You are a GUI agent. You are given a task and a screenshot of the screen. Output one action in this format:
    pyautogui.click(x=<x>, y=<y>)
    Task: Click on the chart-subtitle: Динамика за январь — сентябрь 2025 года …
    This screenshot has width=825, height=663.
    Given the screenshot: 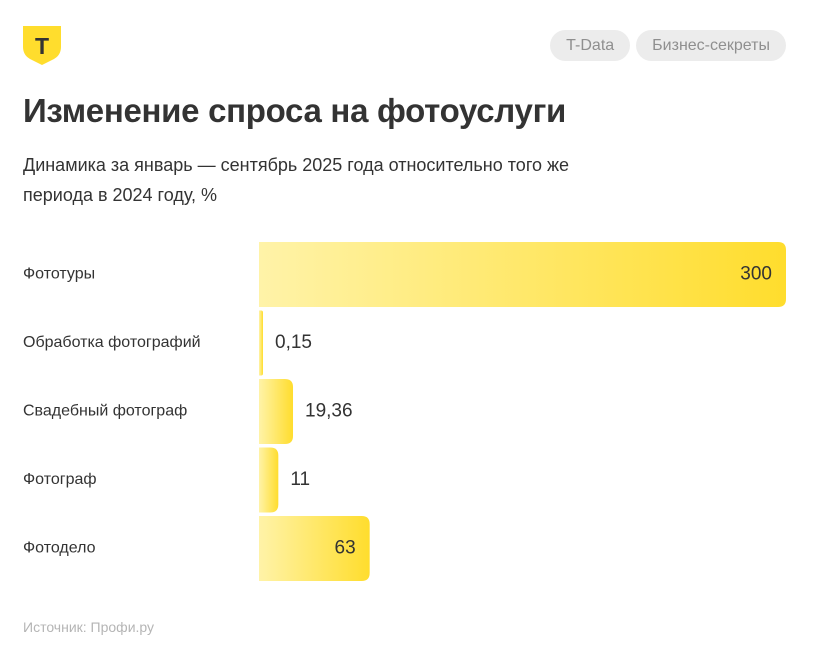 What is the action you would take?
    pyautogui.click(x=296, y=180)
    